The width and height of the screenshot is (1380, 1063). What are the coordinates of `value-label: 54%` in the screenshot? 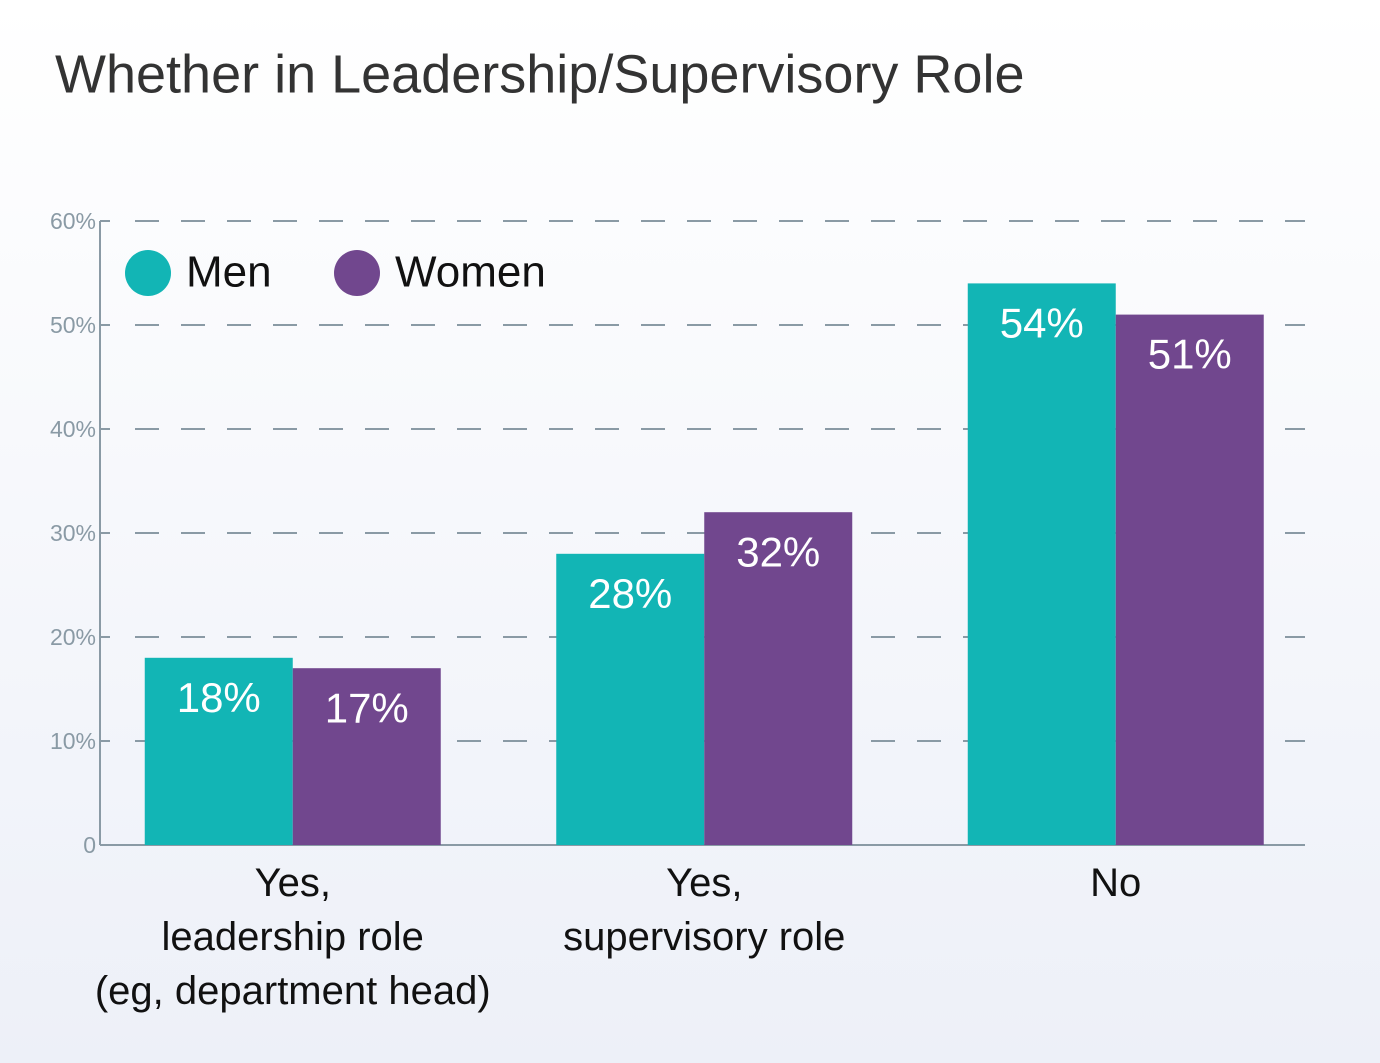 It's located at (1042, 322).